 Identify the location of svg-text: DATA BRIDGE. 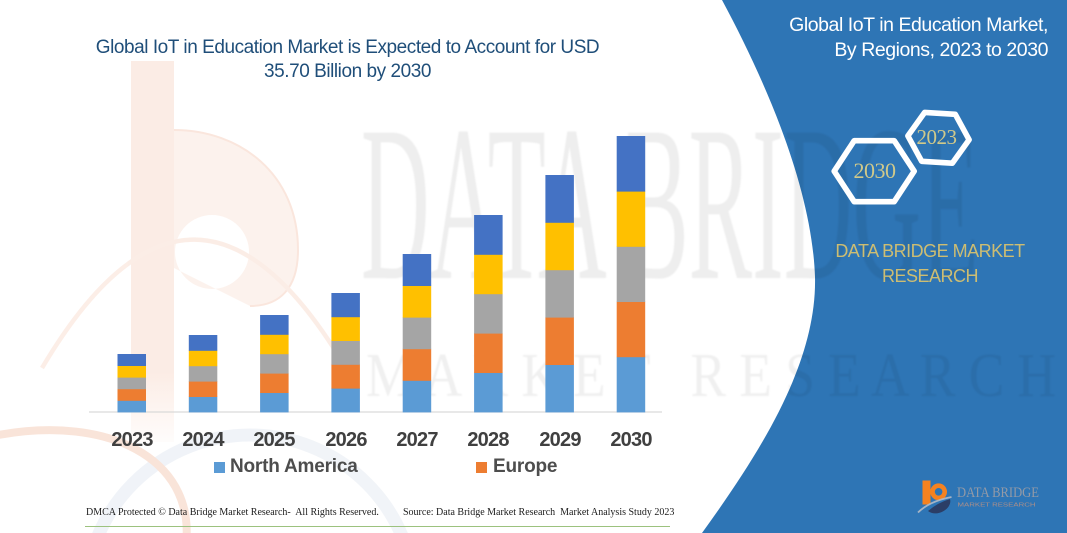
(998, 493).